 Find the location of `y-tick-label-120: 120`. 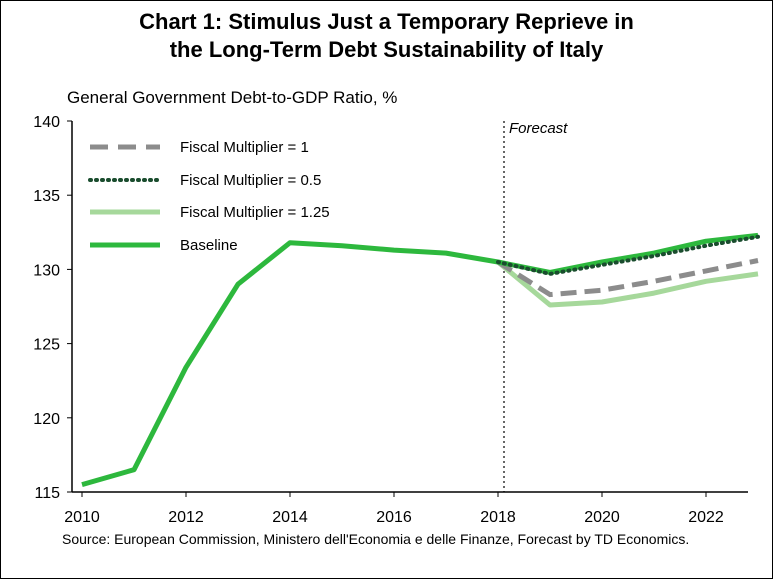

y-tick-label-120: 120 is located at coordinates (46, 419).